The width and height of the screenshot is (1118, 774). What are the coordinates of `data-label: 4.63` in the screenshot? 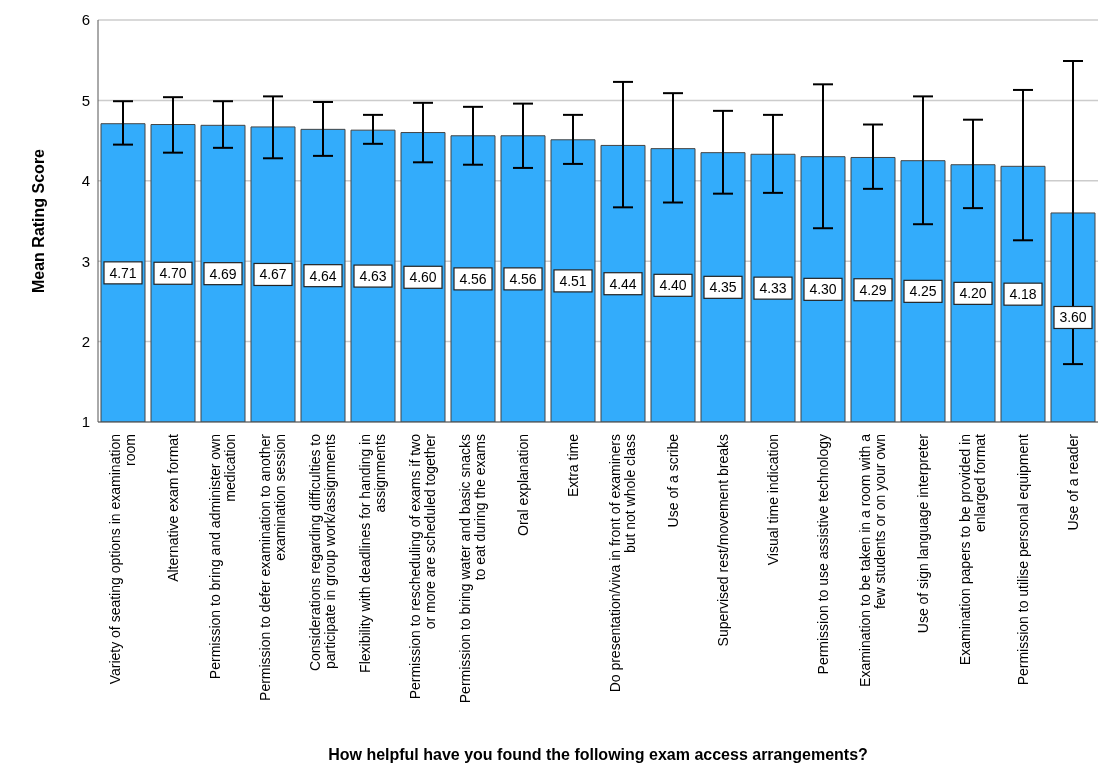 It's located at (373, 276).